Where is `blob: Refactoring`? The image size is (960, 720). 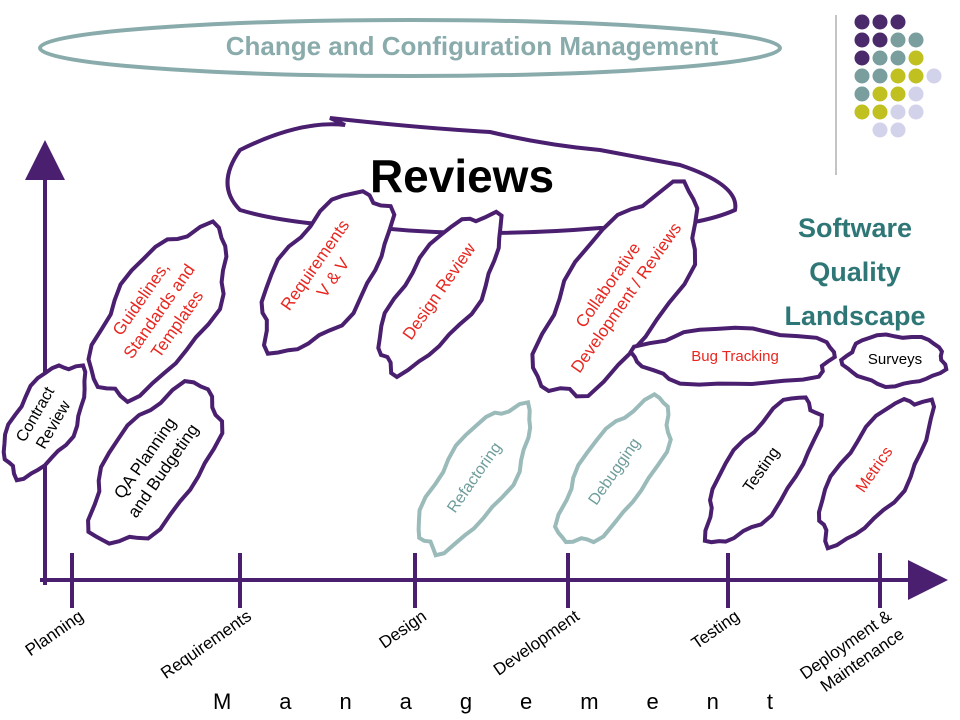
blob: Refactoring is located at coordinates (474, 478).